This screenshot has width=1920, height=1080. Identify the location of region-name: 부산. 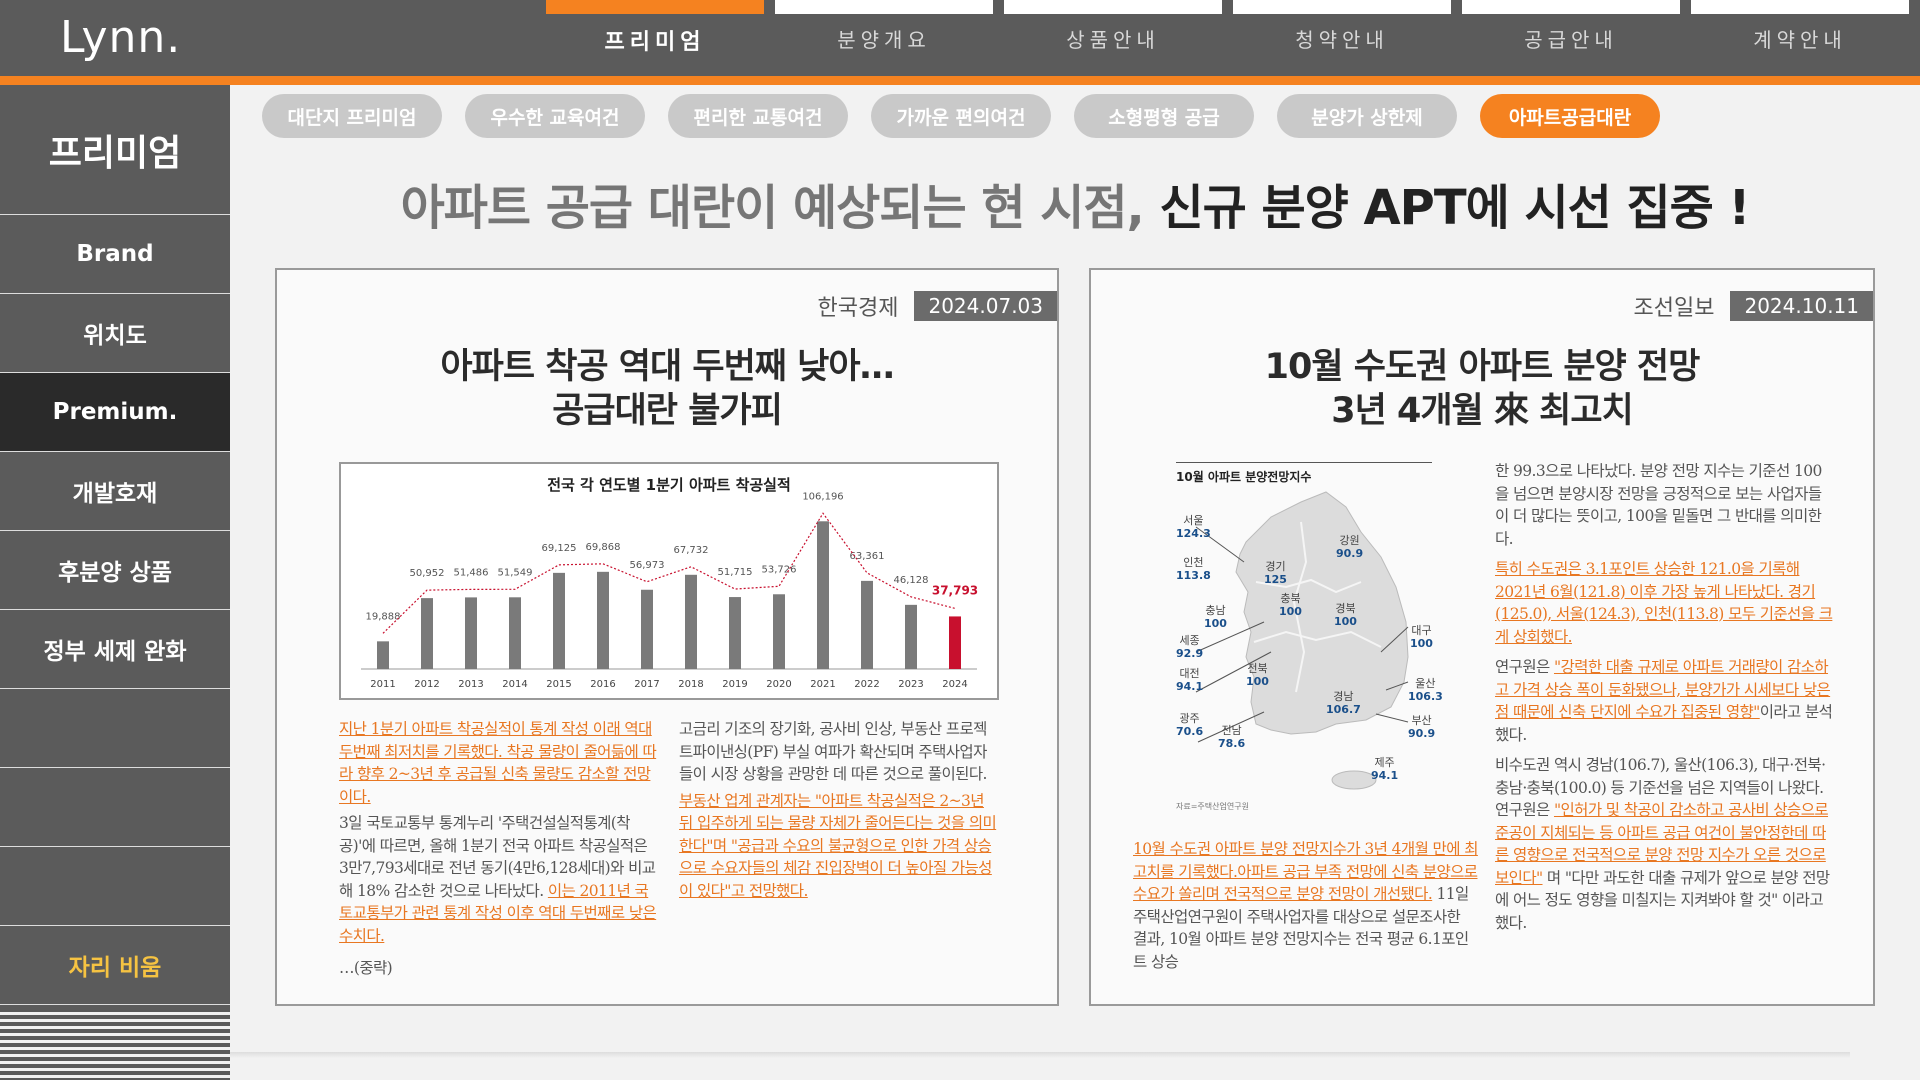
(1421, 720).